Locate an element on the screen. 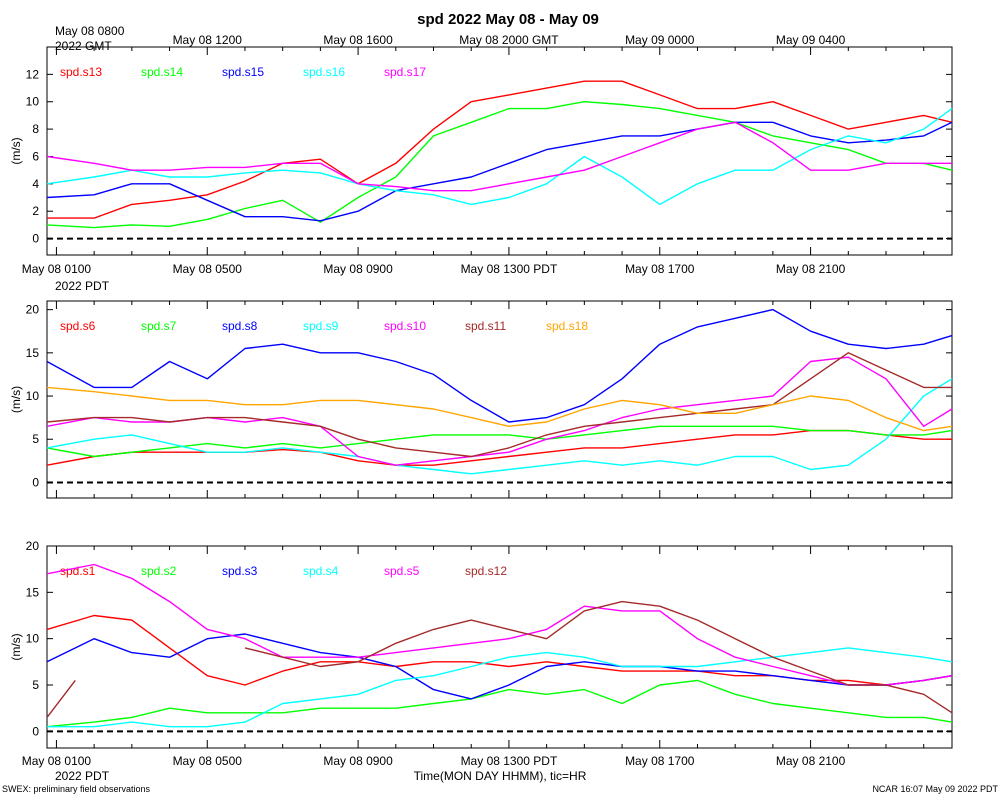  y-tick-label: 2 is located at coordinates (35, 211).